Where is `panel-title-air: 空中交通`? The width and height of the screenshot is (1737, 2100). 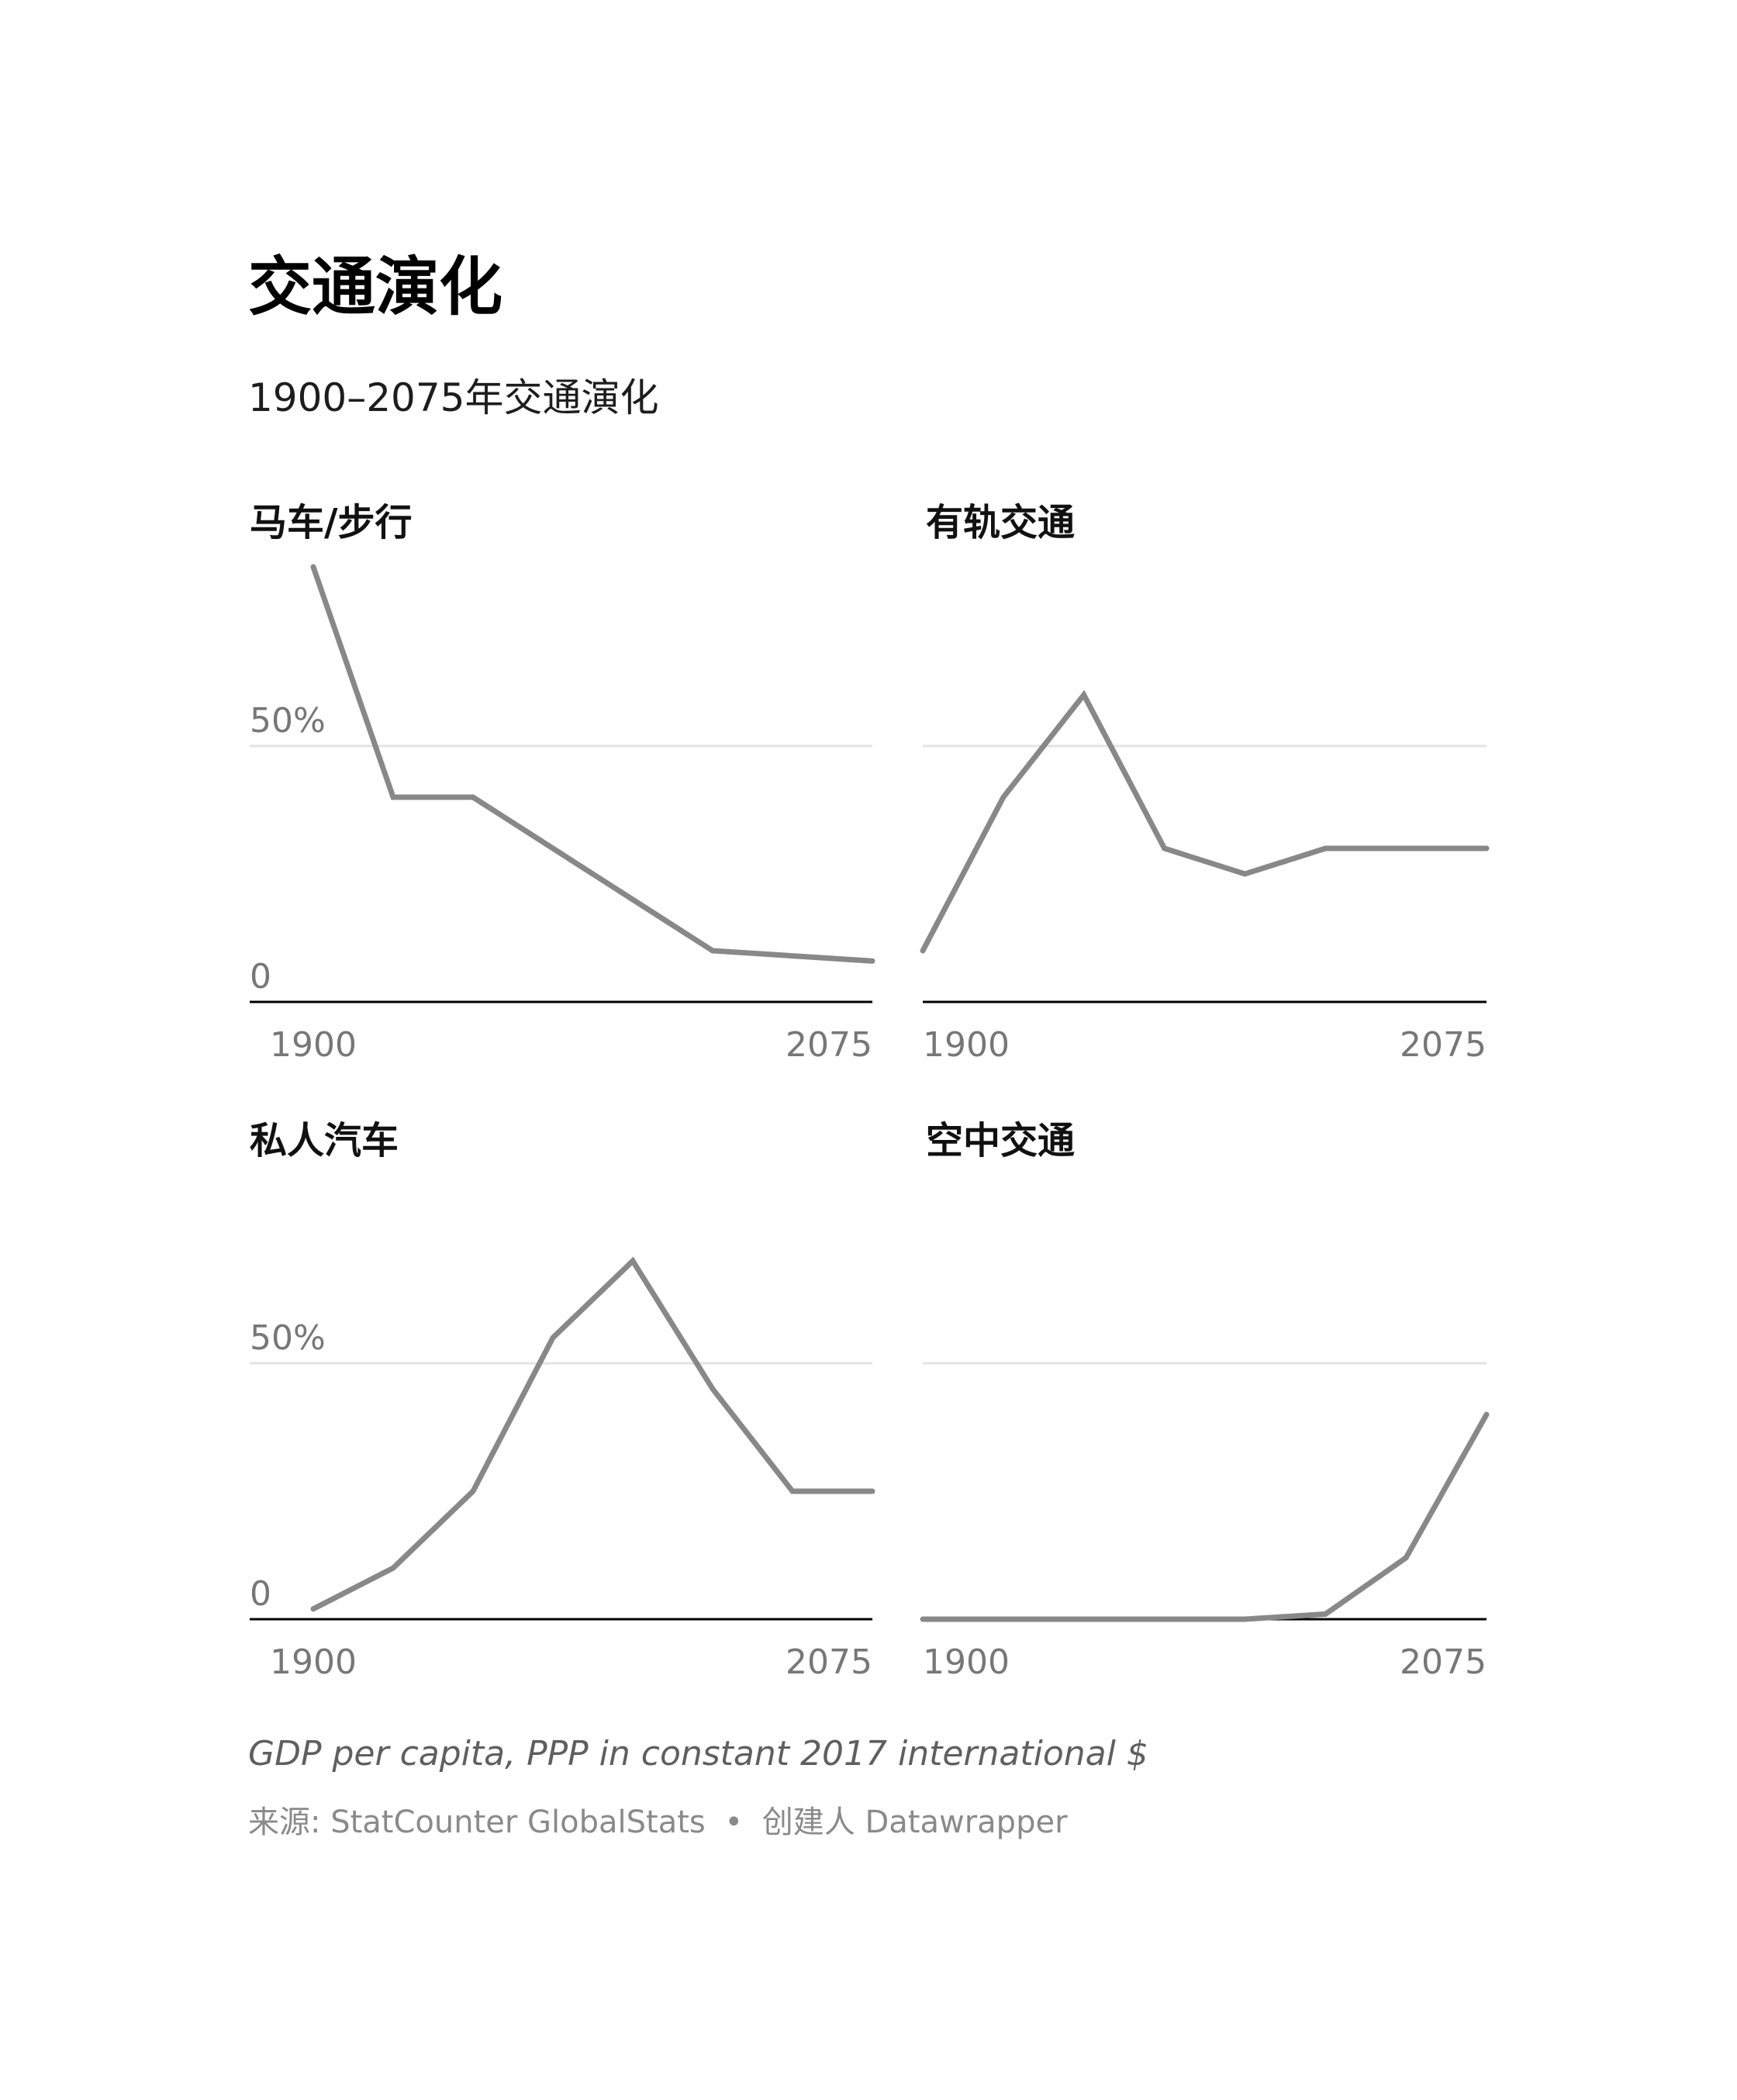
panel-title-air: 空中交通 is located at coordinates (1001, 1140).